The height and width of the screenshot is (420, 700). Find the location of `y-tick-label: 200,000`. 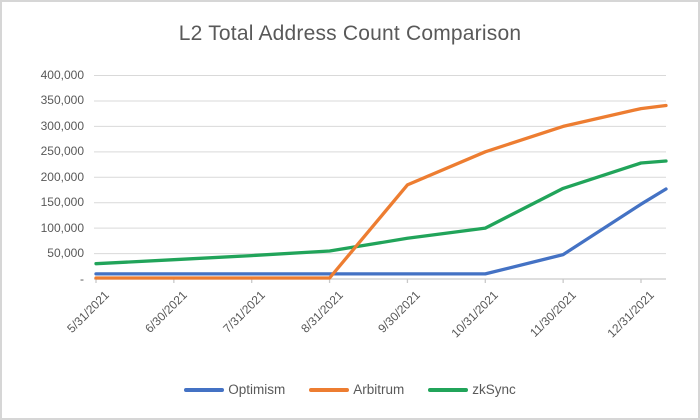

y-tick-label: 200,000 is located at coordinates (62, 176).